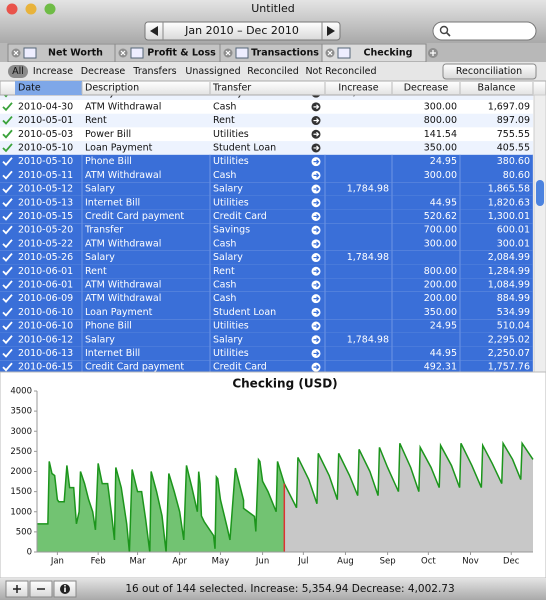 The height and width of the screenshot is (600, 546). I want to click on cell: Internet Bill, so click(112, 353).